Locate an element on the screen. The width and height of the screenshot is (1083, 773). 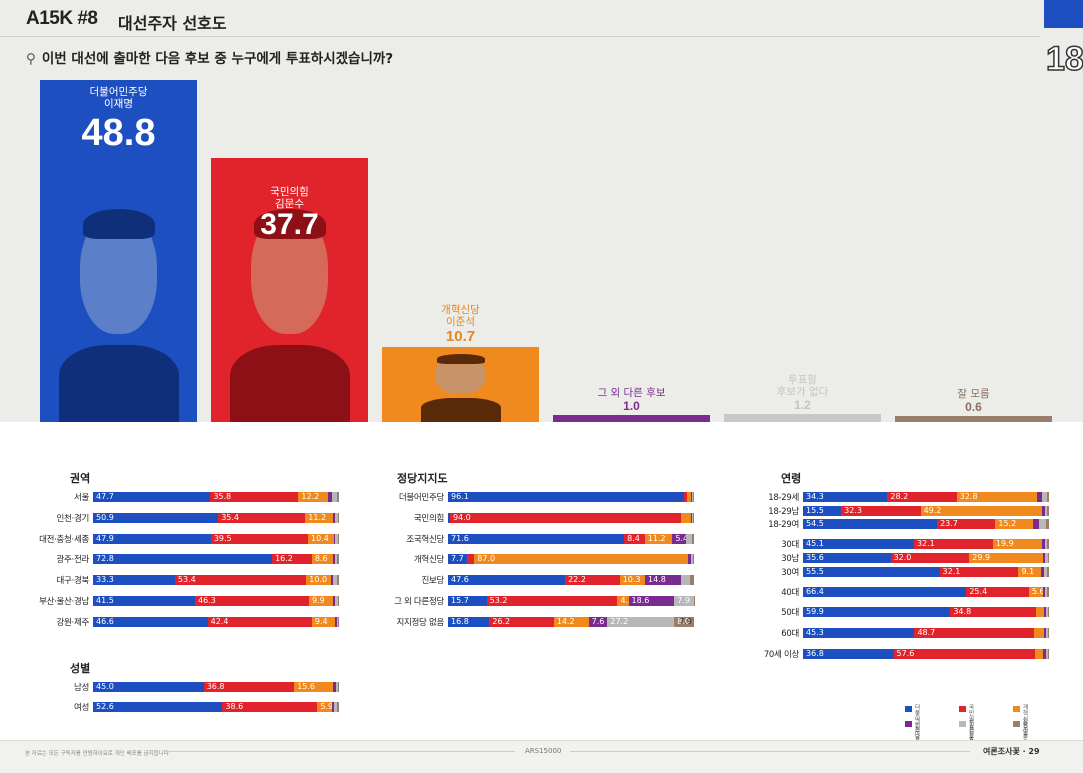
bar-segment: 9.9 is located at coordinates (321, 601).